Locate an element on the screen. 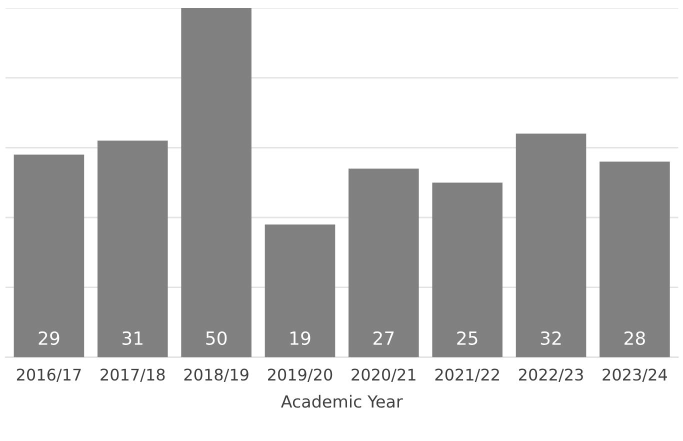  x-tick-label: 2020/21 is located at coordinates (384, 375).